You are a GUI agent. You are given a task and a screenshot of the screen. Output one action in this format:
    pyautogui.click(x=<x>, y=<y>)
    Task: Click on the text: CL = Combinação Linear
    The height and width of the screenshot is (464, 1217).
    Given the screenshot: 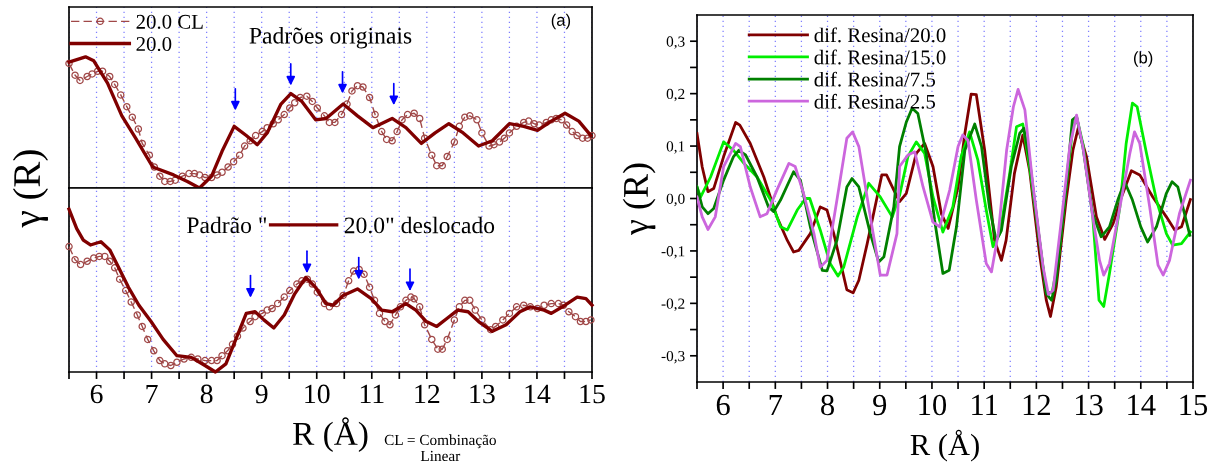 What is the action you would take?
    pyautogui.click(x=440, y=448)
    